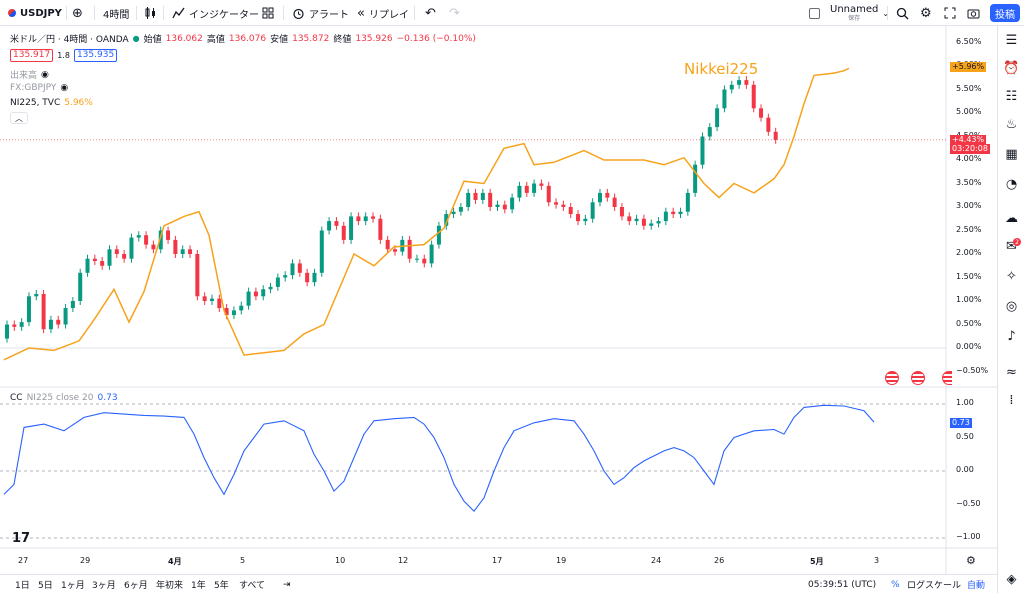 This screenshot has width=1024, height=593. What do you see at coordinates (971, 560) in the screenshot?
I see `axis-settings-gear-icon: ⚙` at bounding box center [971, 560].